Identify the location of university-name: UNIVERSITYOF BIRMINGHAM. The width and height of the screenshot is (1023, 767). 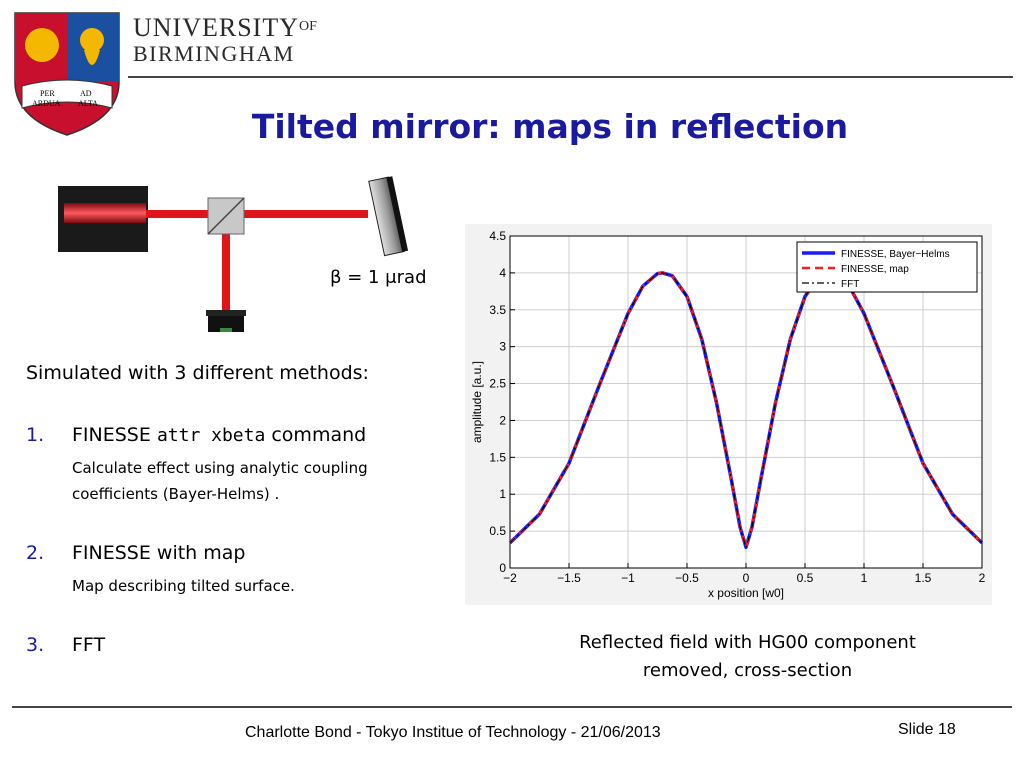
(225, 40).